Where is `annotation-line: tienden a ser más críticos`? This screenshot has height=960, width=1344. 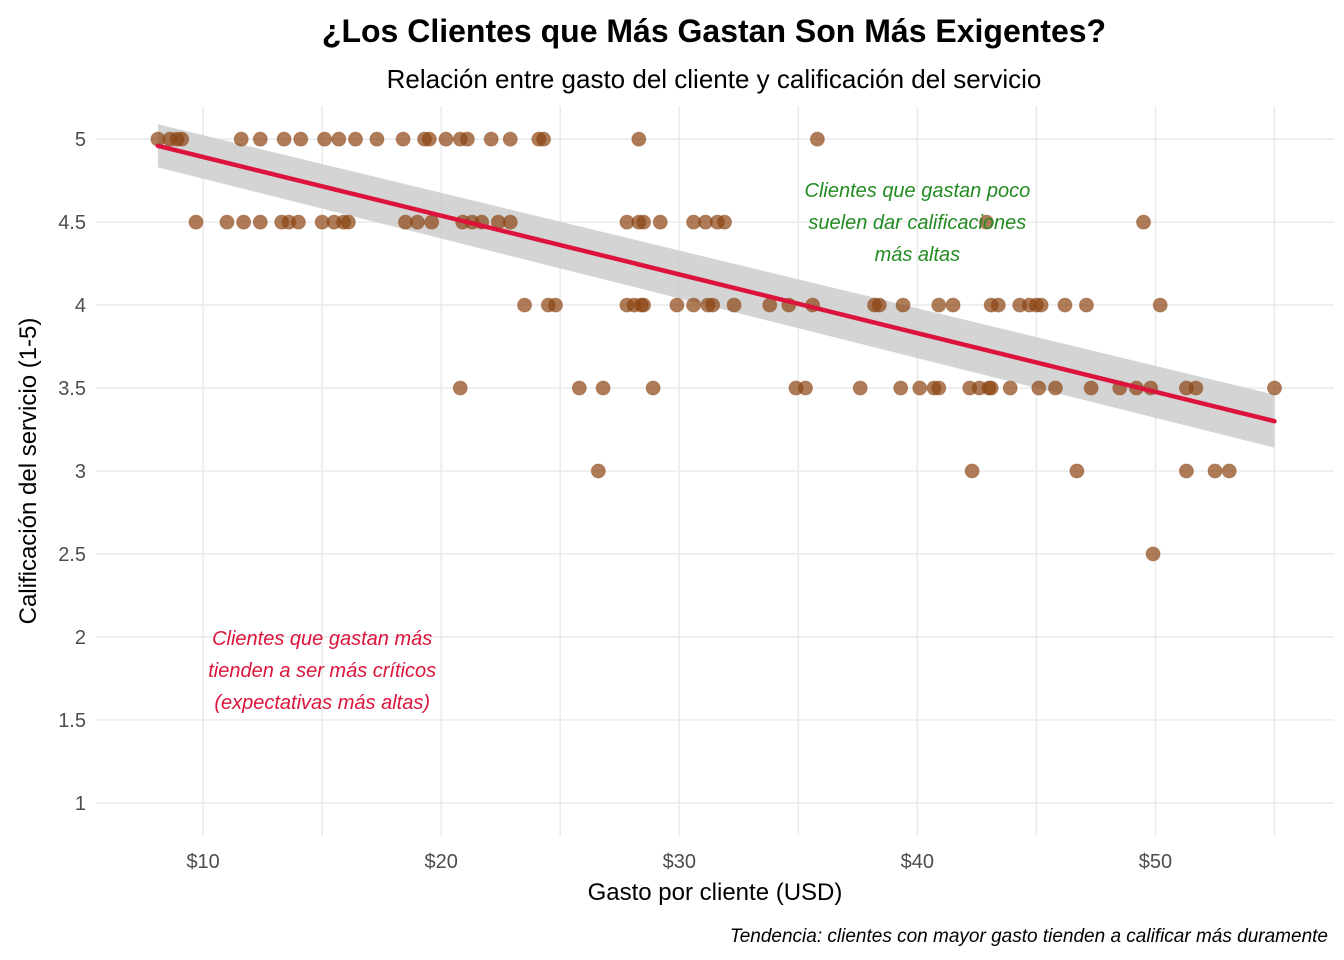 annotation-line: tienden a ser más críticos is located at coordinates (322, 671).